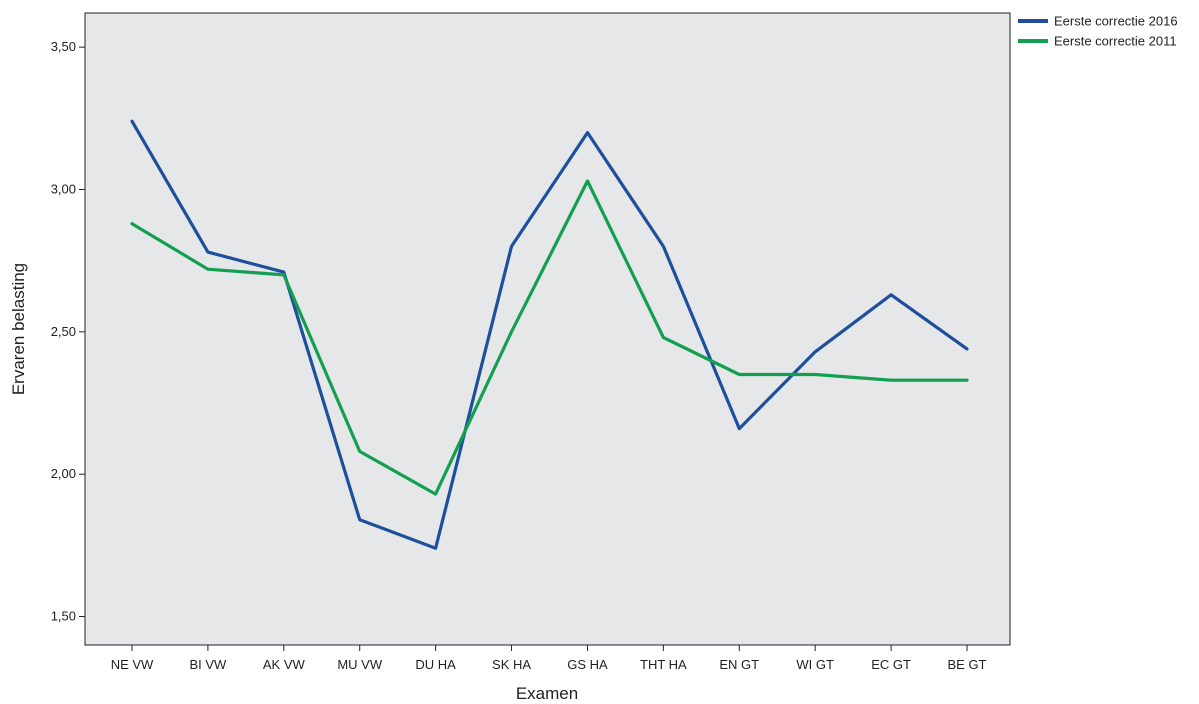 Image resolution: width=1199 pixels, height=704 pixels. Describe the element at coordinates (1116, 21) in the screenshot. I see `legend-label-1: Eerste correctie 2016` at that location.